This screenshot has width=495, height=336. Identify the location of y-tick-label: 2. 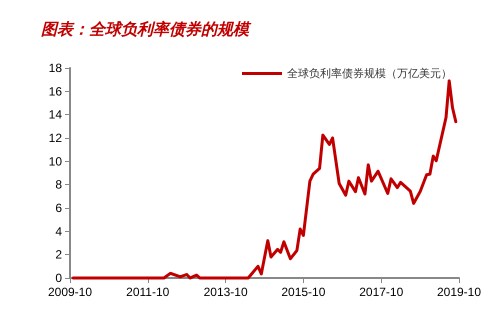
(58, 255).